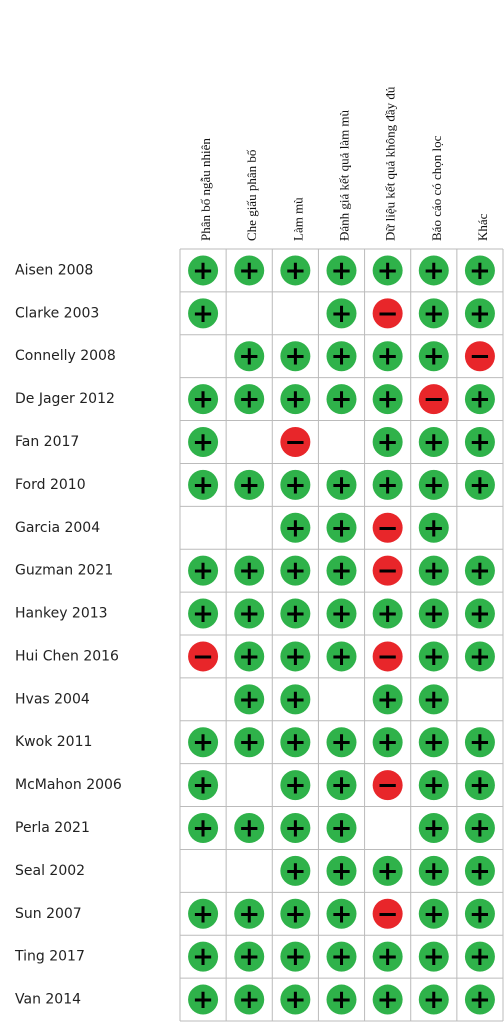  I want to click on domain-header: Phân bố ngẫu nhiên, so click(205, 189).